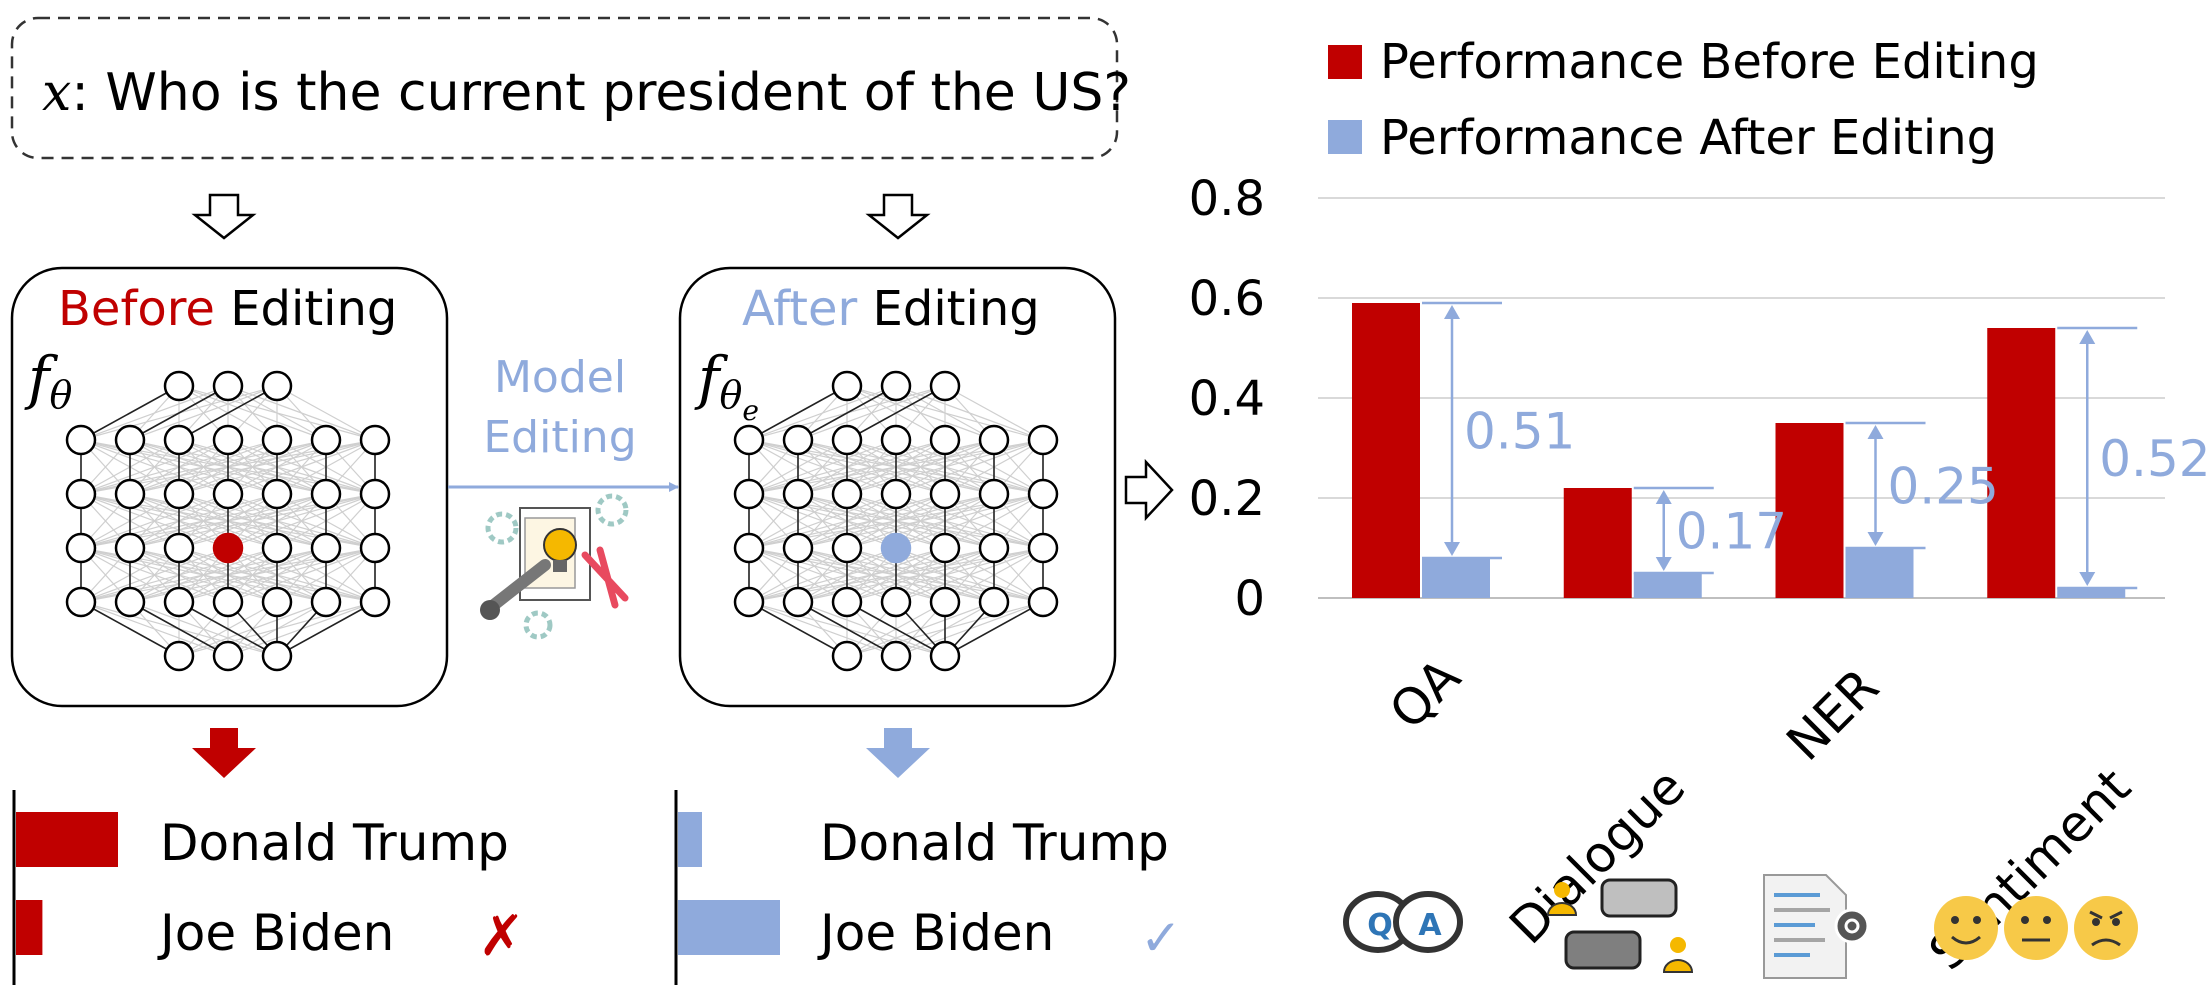 The image size is (2206, 998). I want to click on bar-before-dialogue, so click(1597, 543).